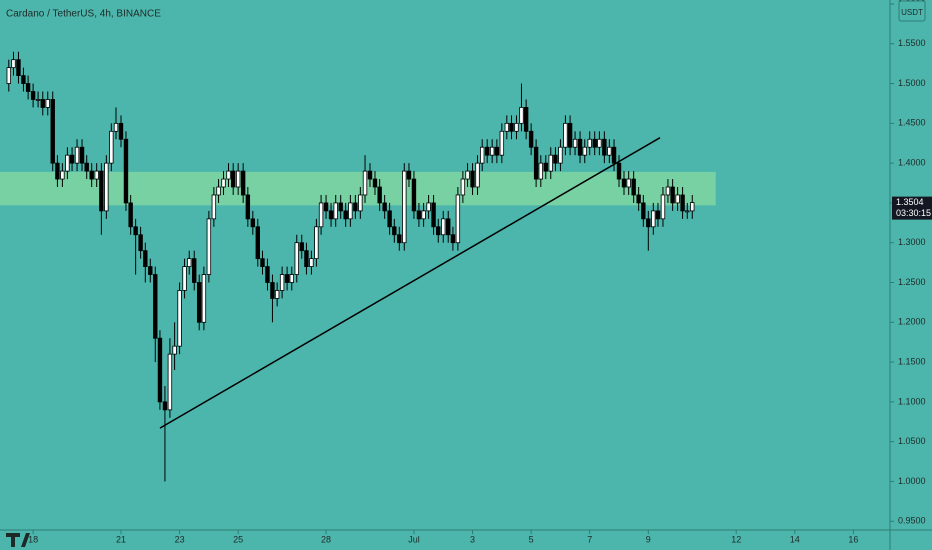 This screenshot has width=932, height=550. Describe the element at coordinates (913, 213) in the screenshot. I see `countdown-label: 03:30:15` at that location.